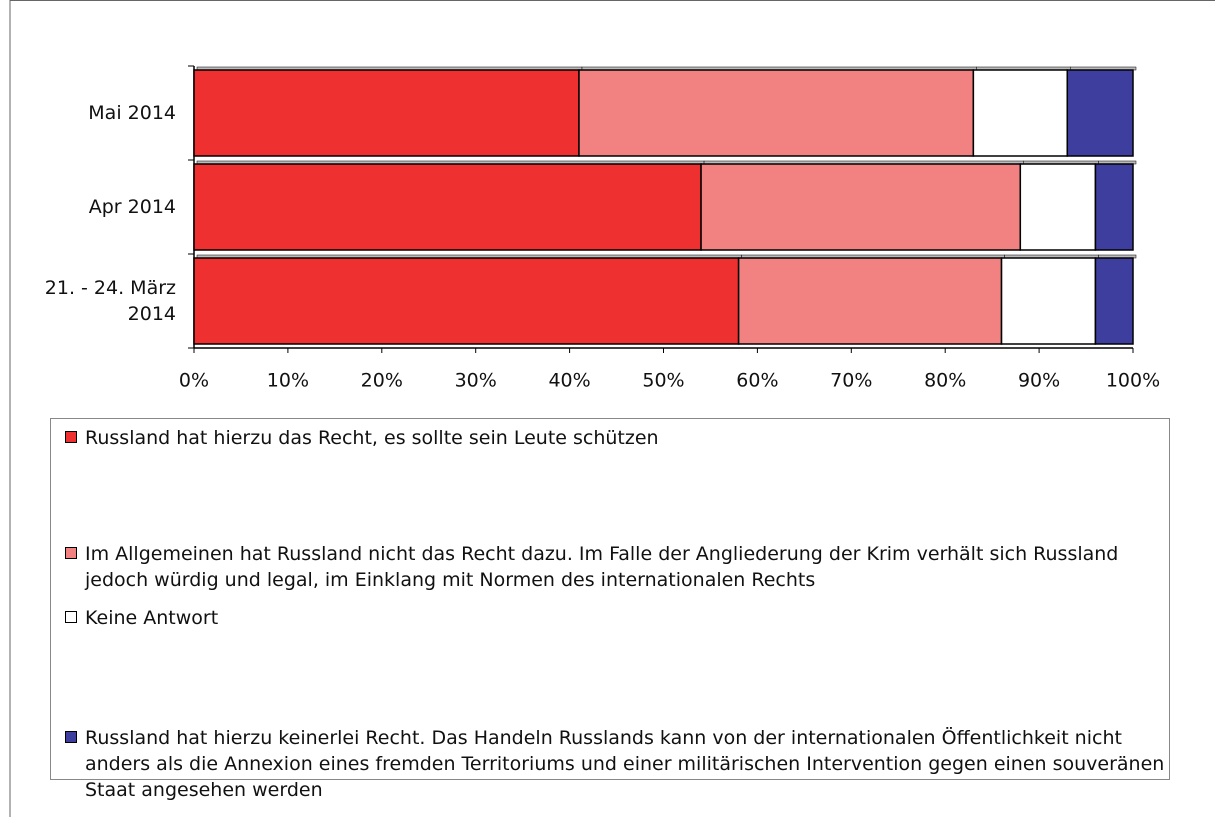 This screenshot has width=1215, height=817. I want to click on x-tick-label: 30%, so click(476, 381).